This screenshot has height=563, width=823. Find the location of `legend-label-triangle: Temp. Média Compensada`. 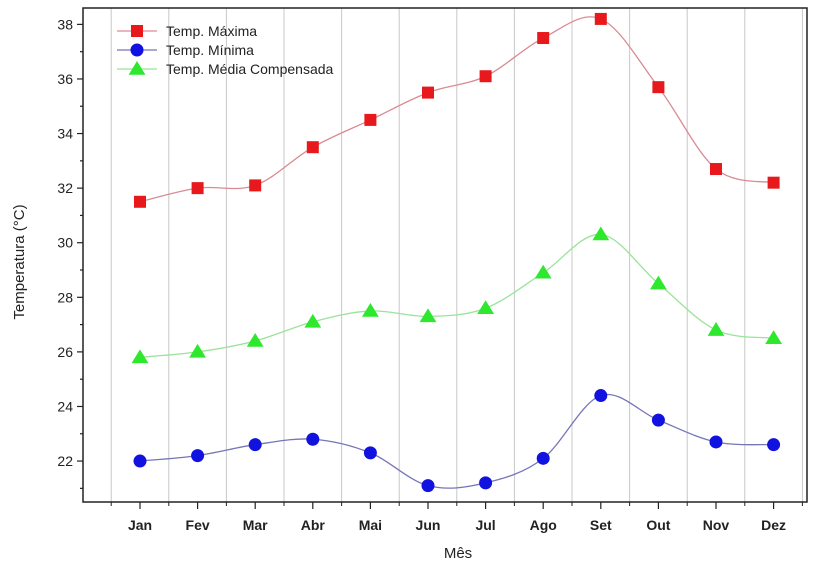

legend-label-triangle: Temp. Média Compensada is located at coordinates (250, 69).